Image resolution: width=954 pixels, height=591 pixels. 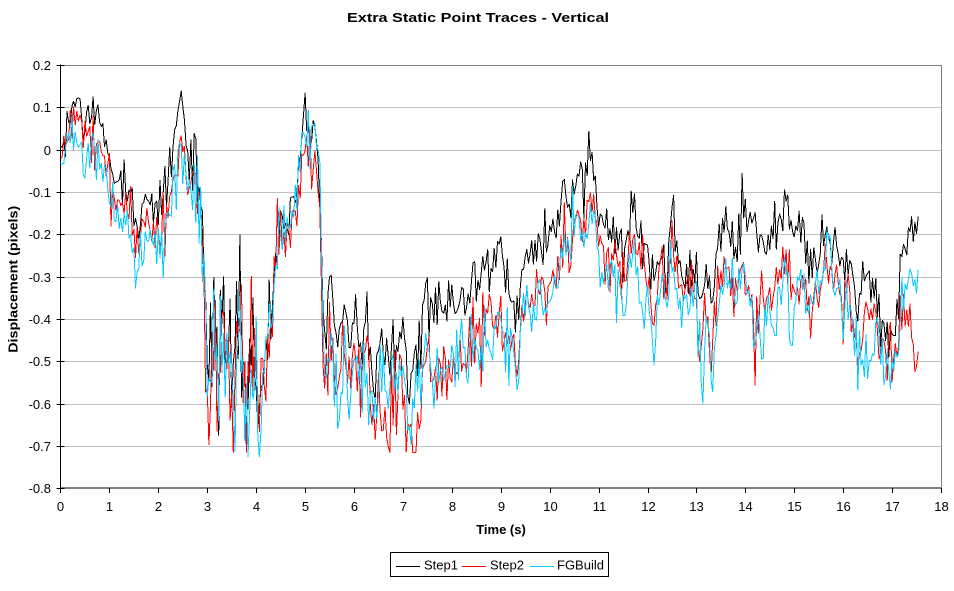 What do you see at coordinates (501, 506) in the screenshot?
I see `svg-text: 9` at bounding box center [501, 506].